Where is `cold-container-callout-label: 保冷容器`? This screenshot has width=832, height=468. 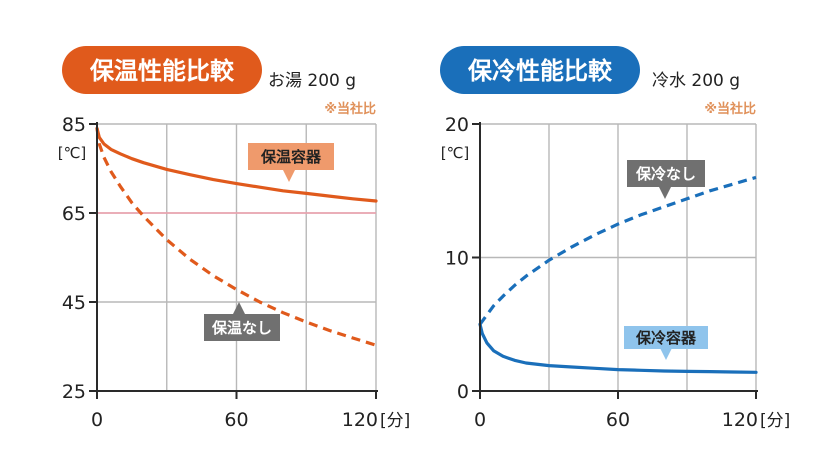
cold-container-callout-label: 保冷容器 is located at coordinates (666, 338).